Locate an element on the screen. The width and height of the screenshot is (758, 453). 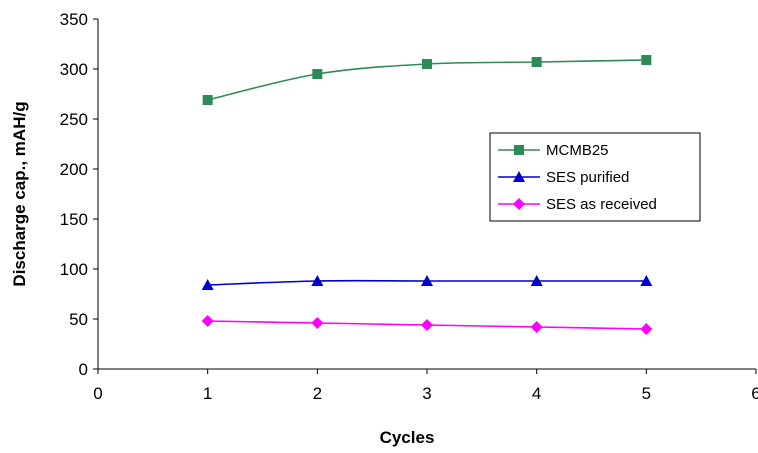
legend-item: SES purified is located at coordinates (563, 177).